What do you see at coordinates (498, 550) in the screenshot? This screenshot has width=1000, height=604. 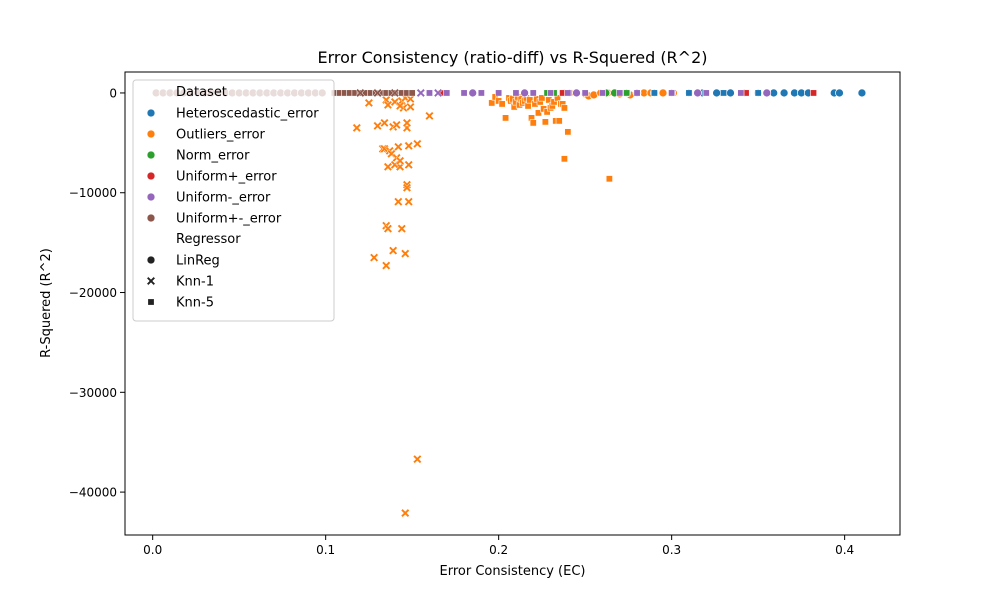 I see `x-tick-label: 0.2` at bounding box center [498, 550].